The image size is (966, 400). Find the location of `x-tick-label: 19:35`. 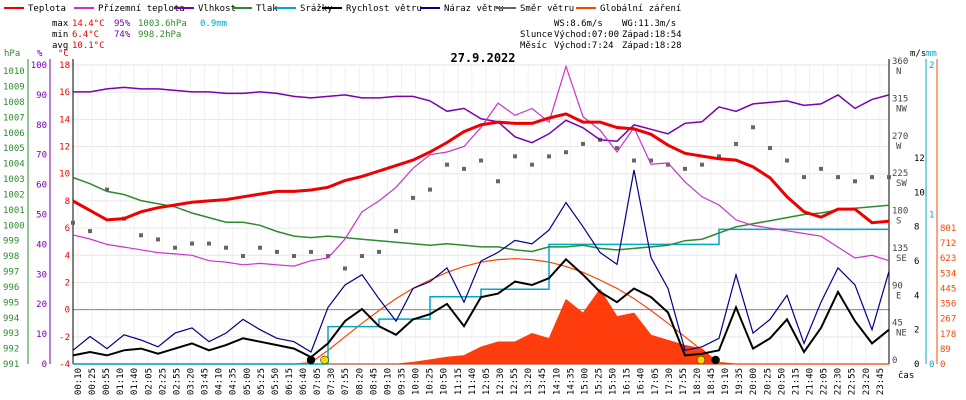

x-tick-label: 19:35 is located at coordinates (740, 381).